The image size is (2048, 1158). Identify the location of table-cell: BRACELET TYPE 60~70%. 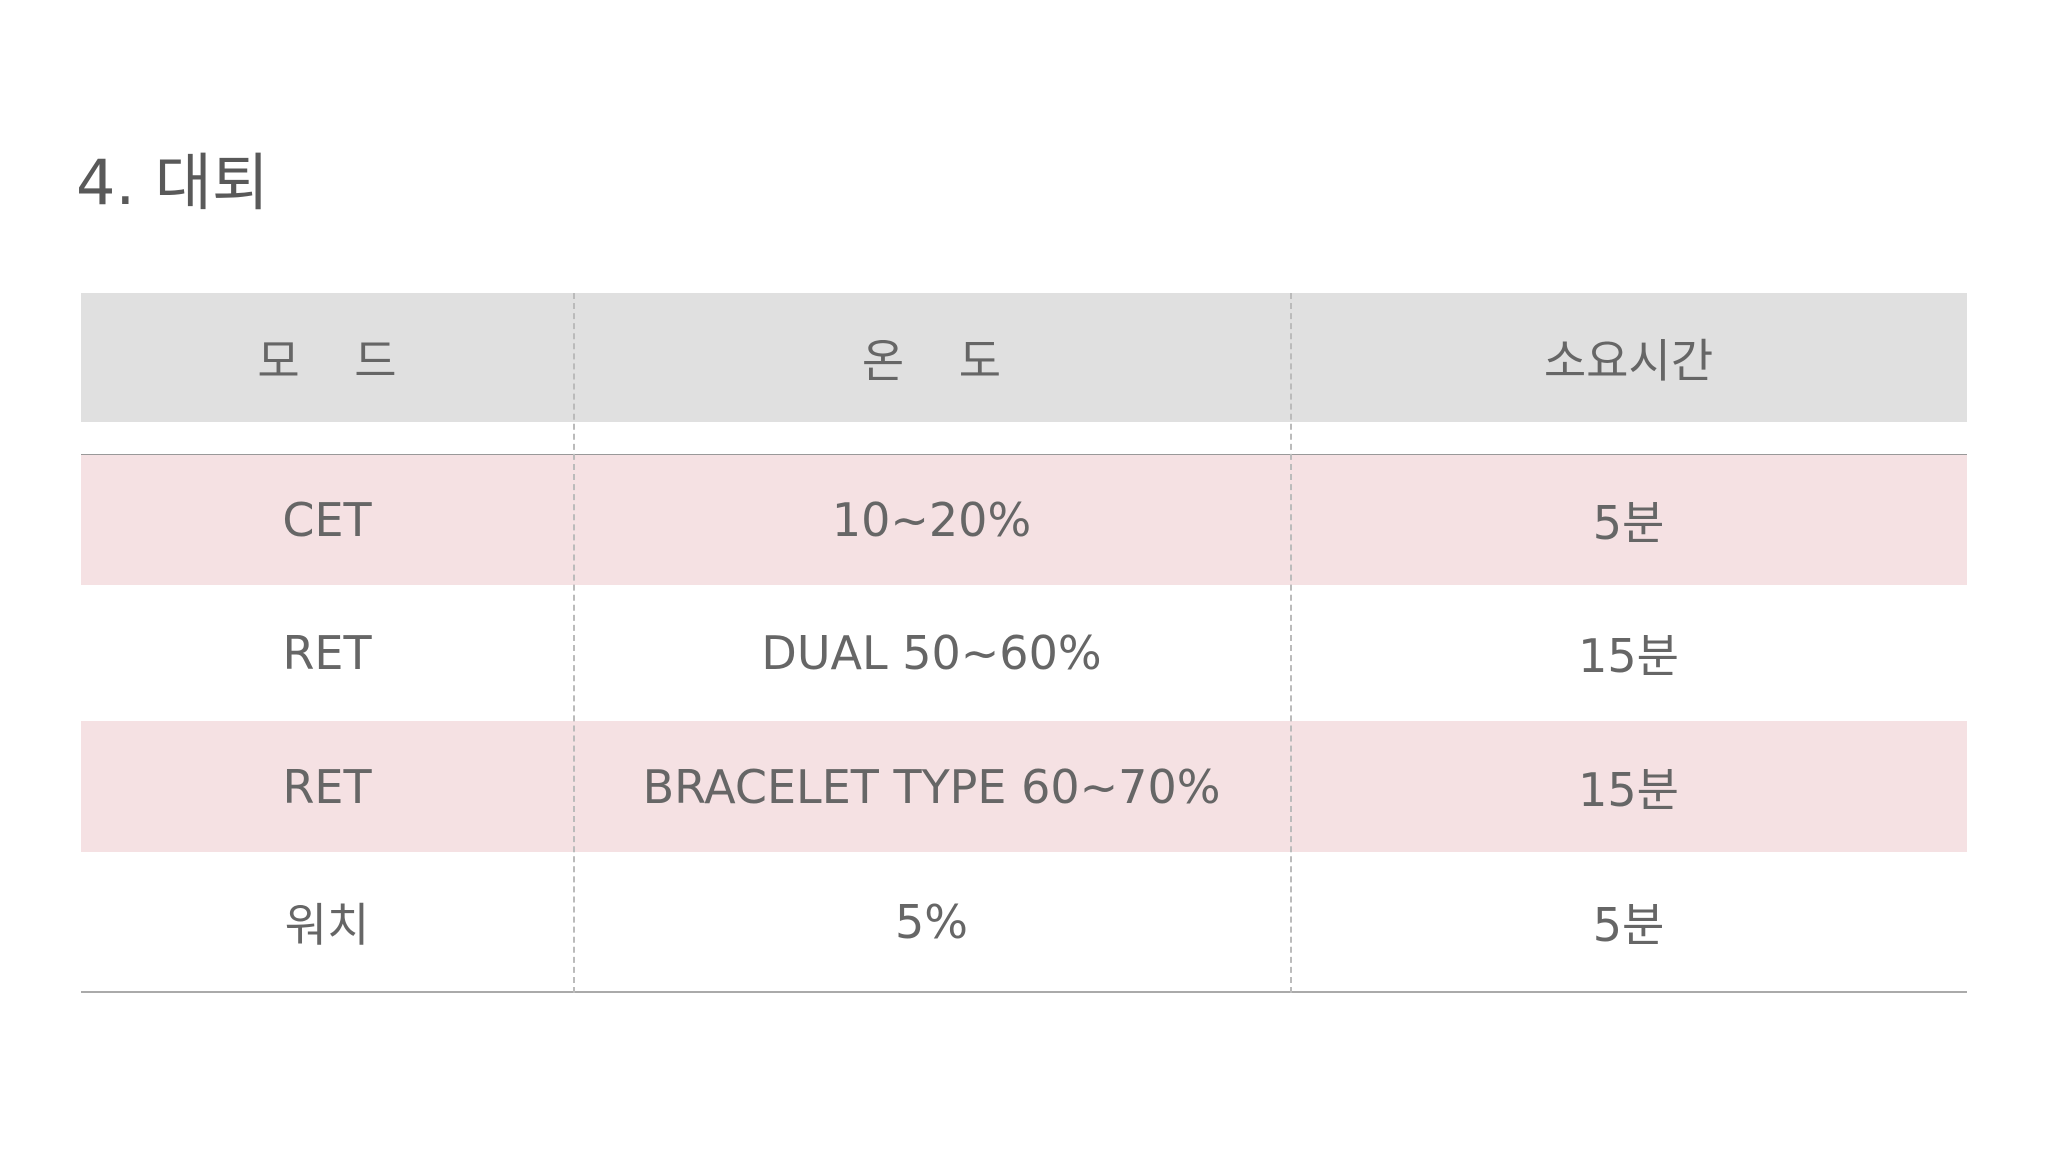
(931, 786).